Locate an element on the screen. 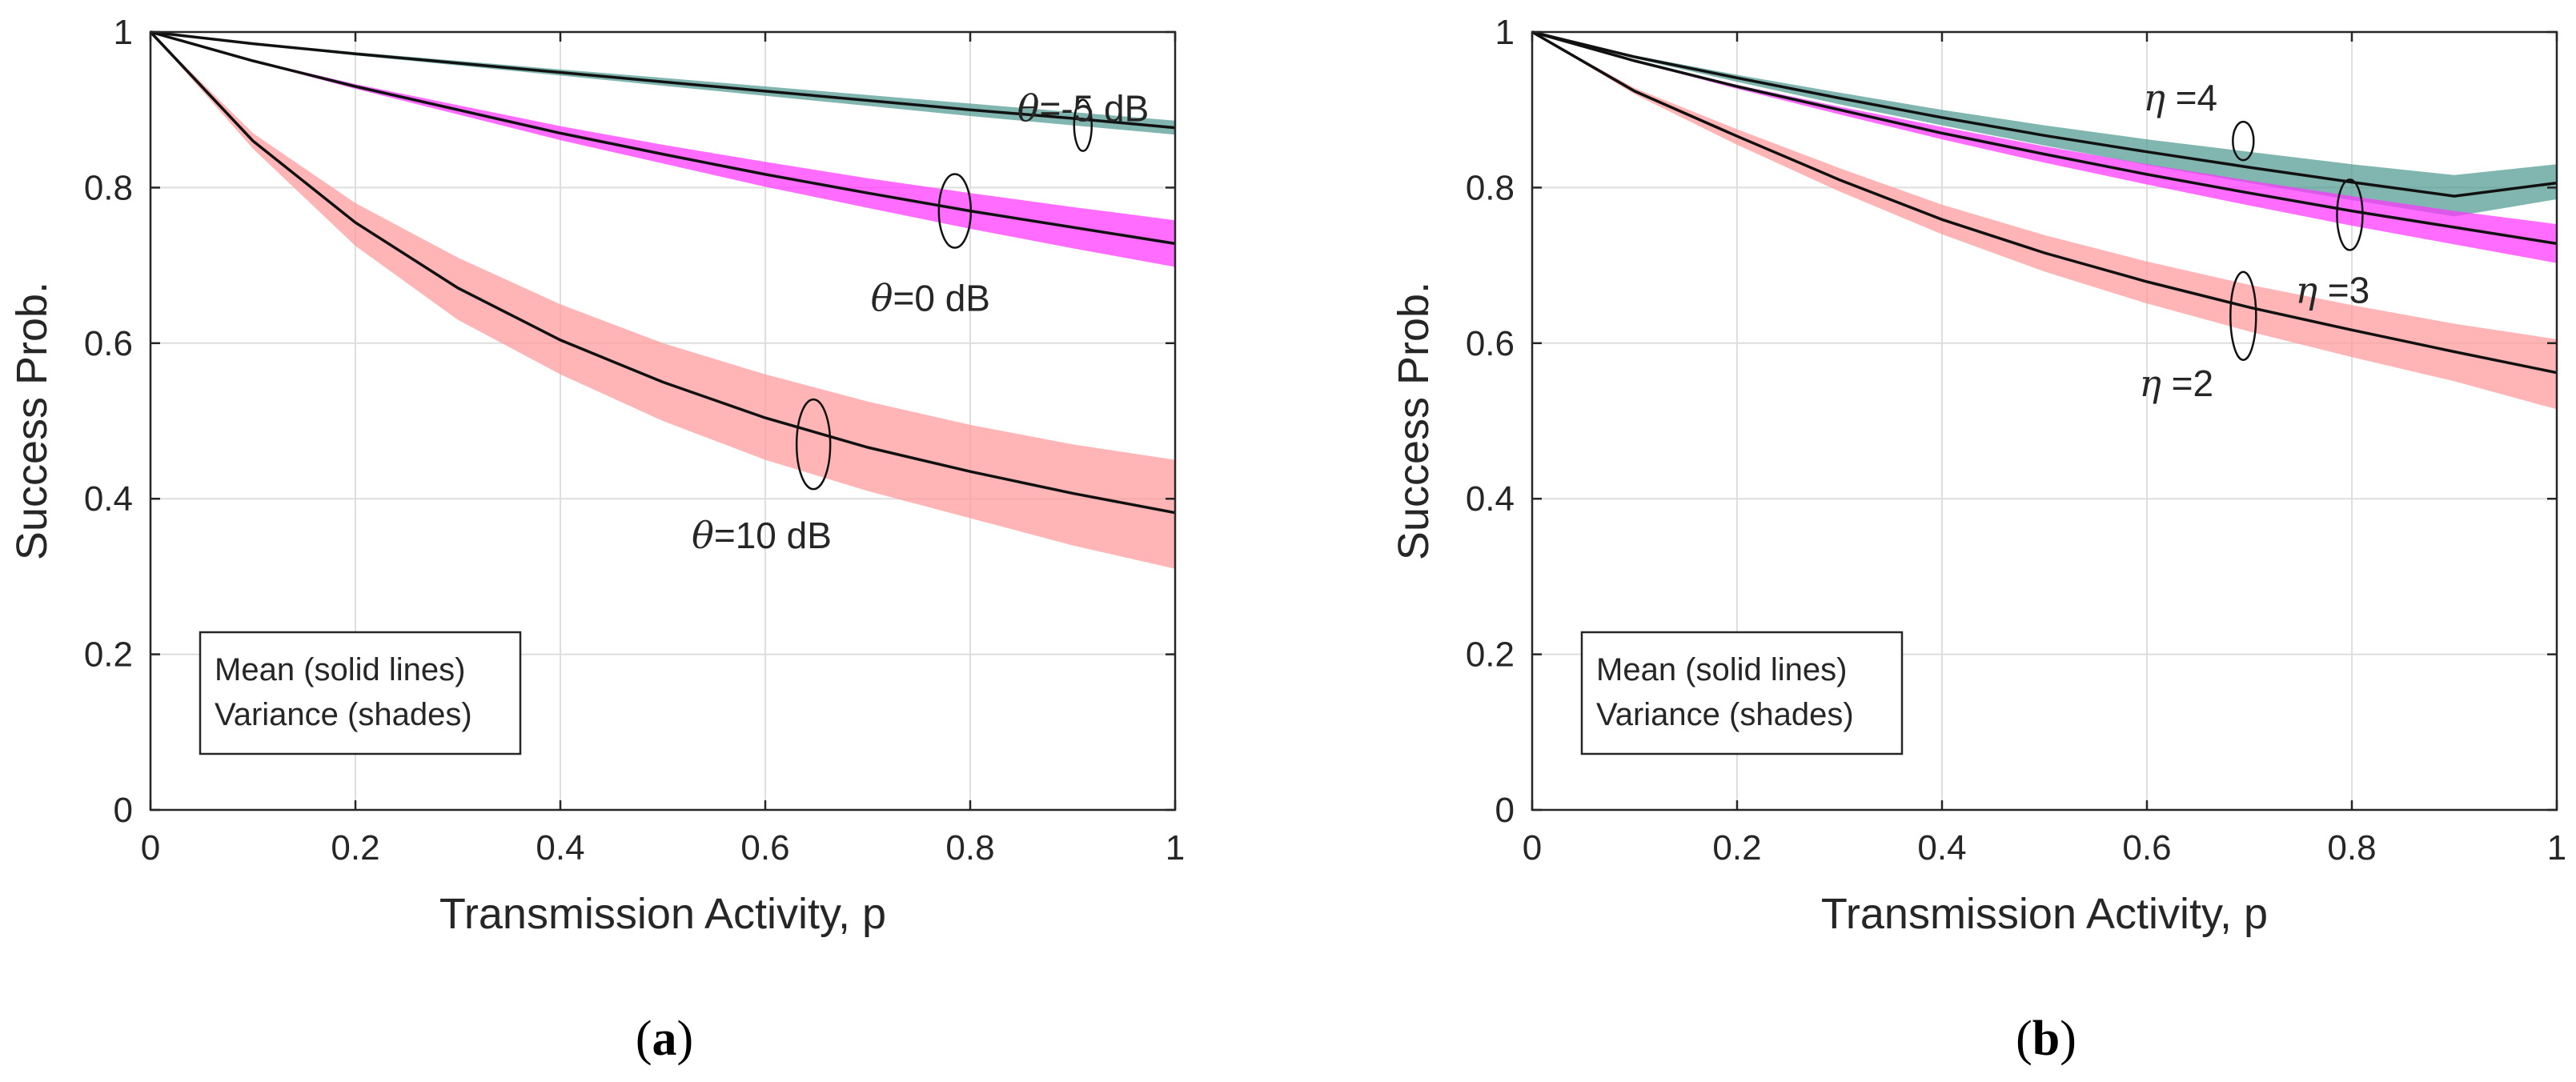 This screenshot has width=2576, height=1082. series-label-text: =0 dB is located at coordinates (942, 299).